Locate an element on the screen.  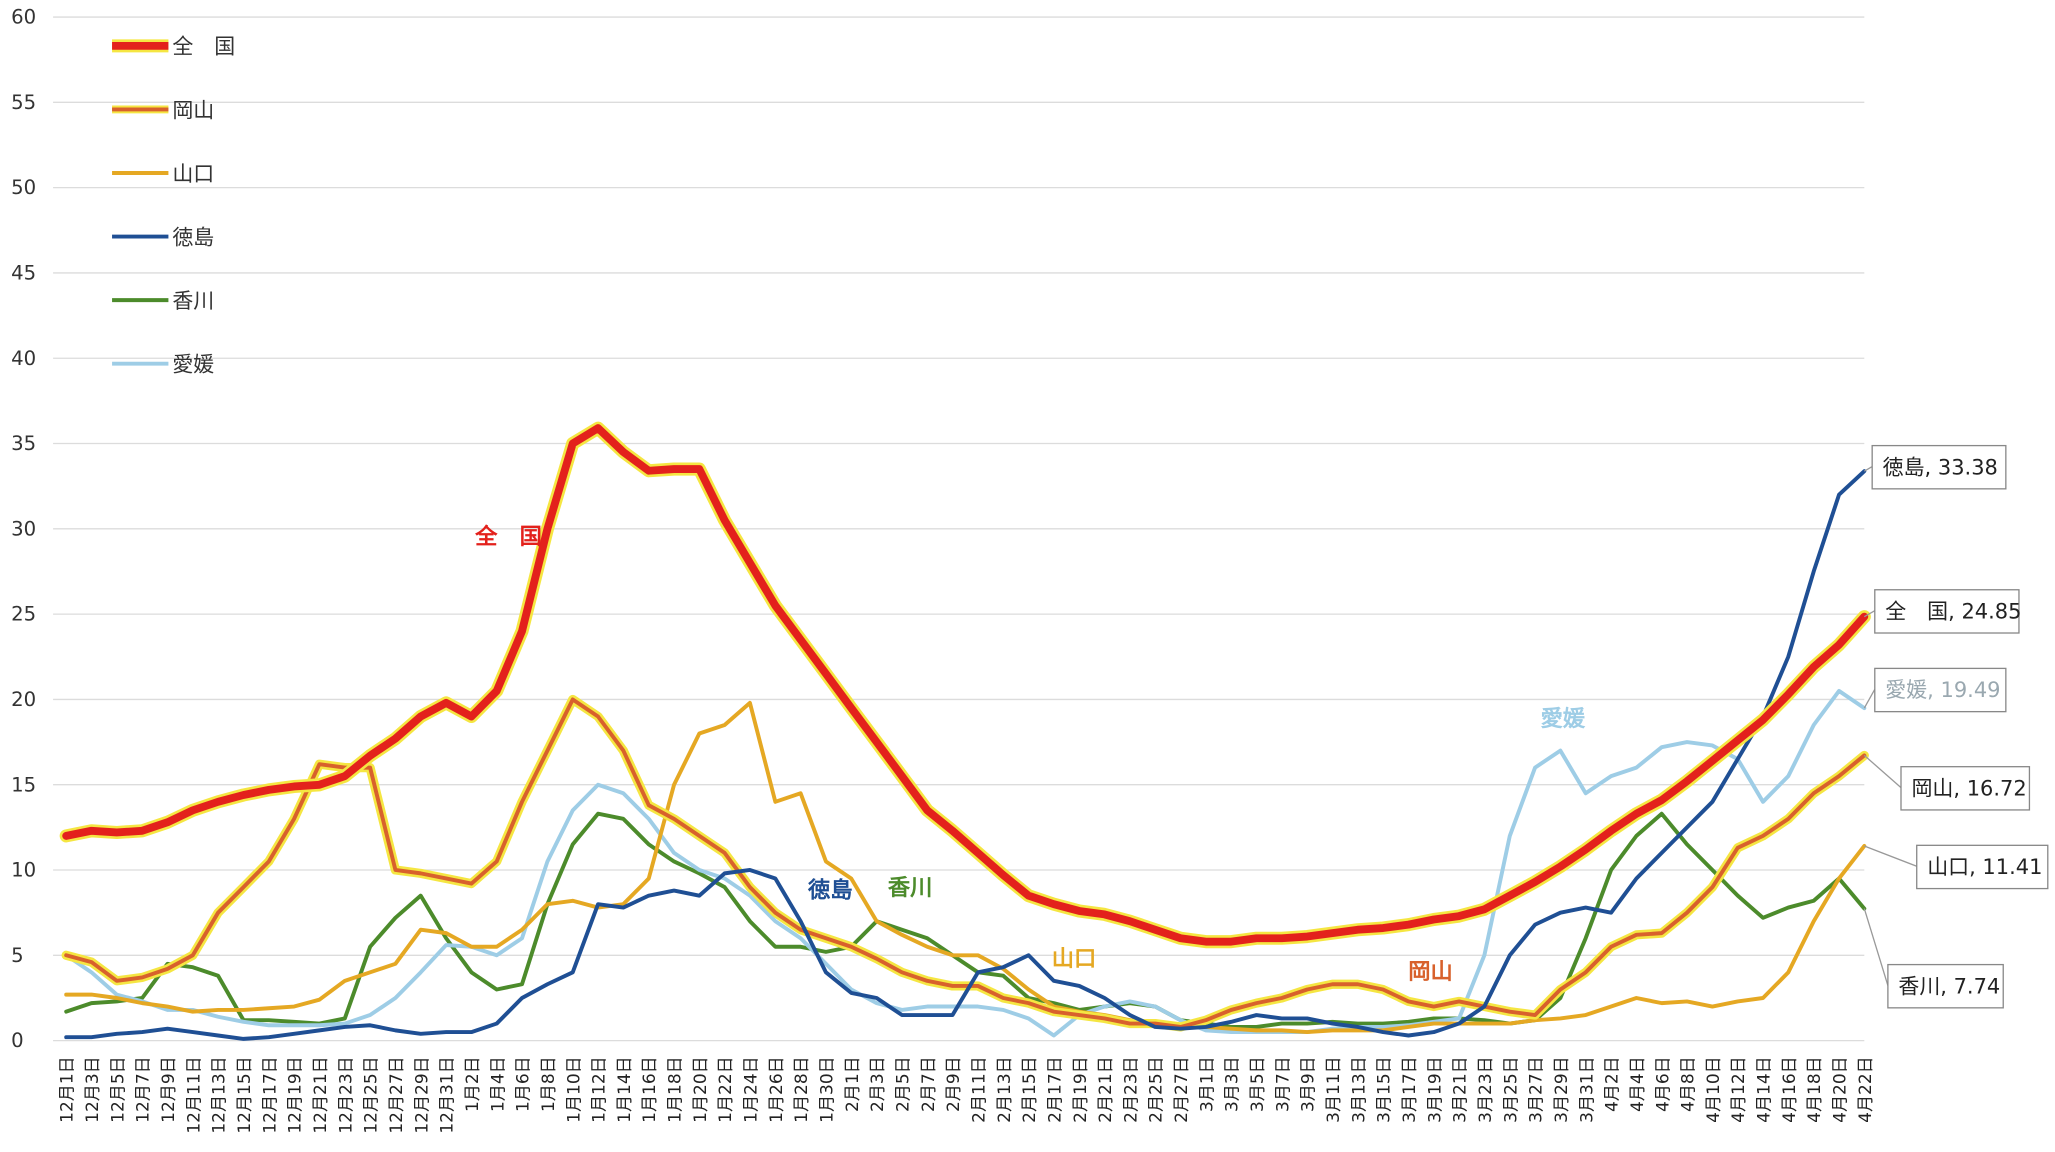
legend-label: 岡山 is located at coordinates (193, 110).